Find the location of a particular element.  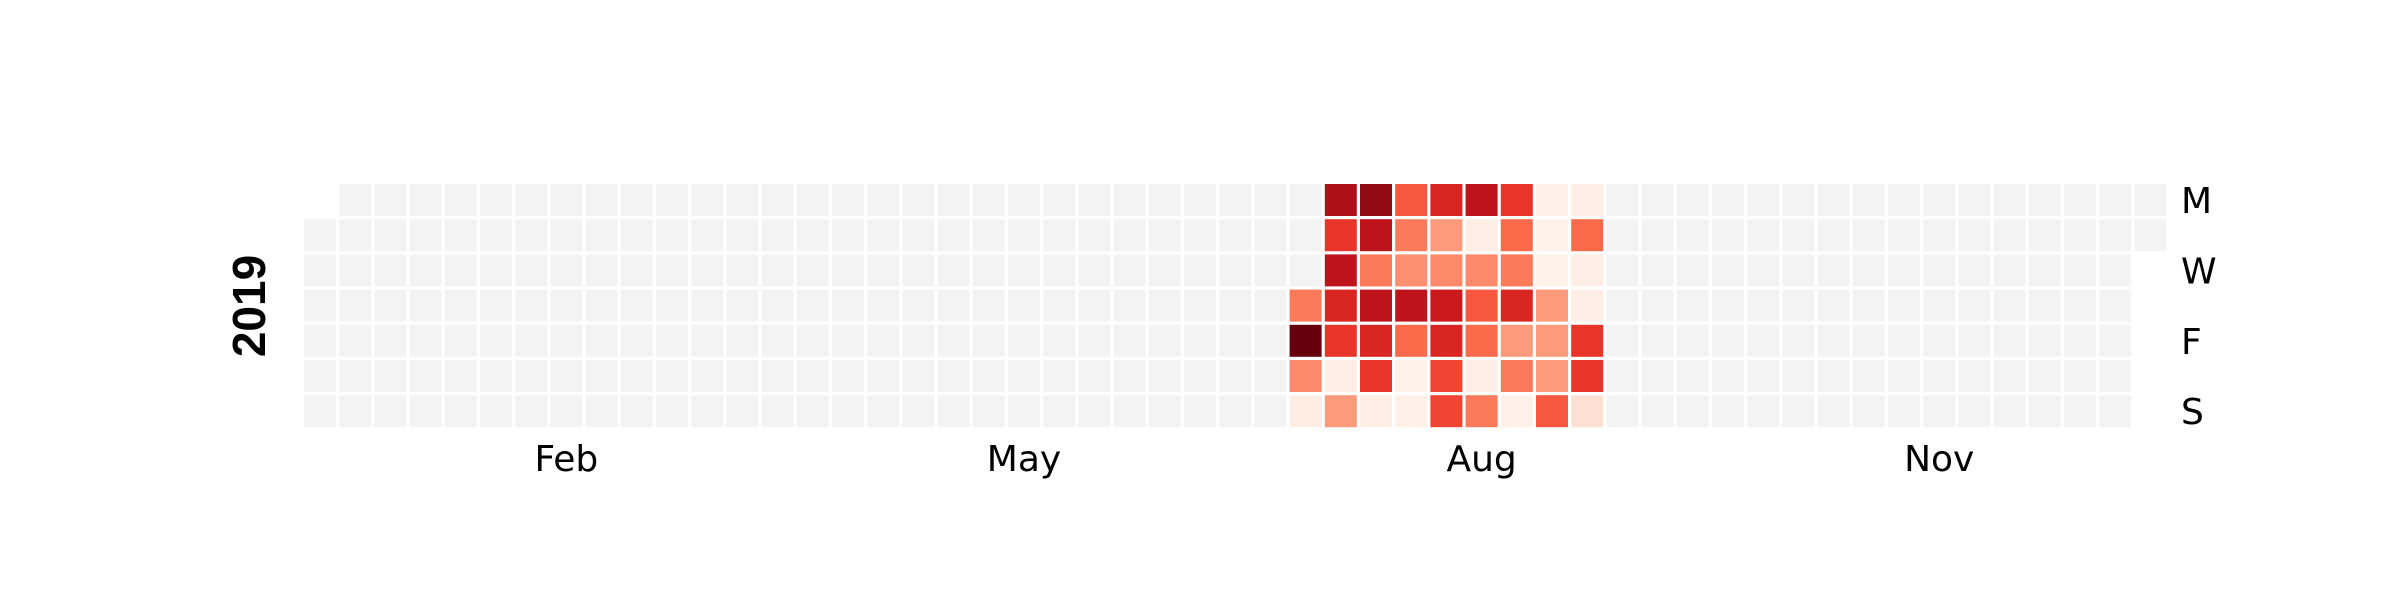

day-tick-label: F is located at coordinates (2191, 342).